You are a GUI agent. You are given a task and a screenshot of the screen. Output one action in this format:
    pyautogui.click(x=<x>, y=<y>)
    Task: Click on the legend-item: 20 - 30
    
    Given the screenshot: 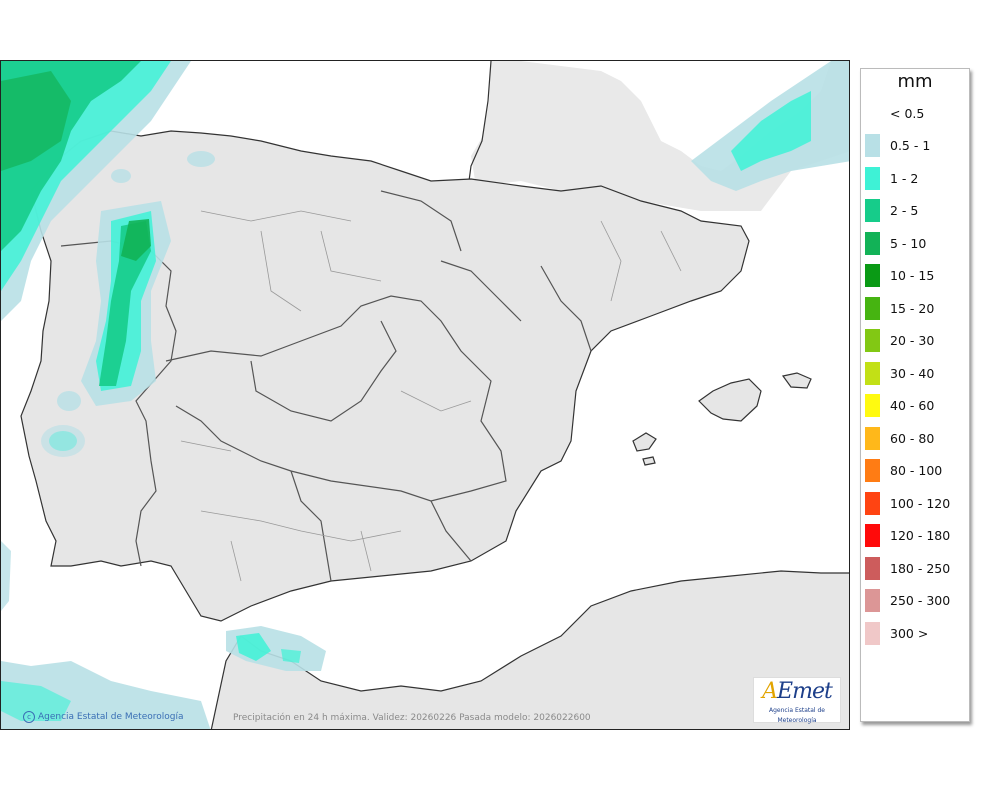 What is the action you would take?
    pyautogui.click(x=915, y=341)
    